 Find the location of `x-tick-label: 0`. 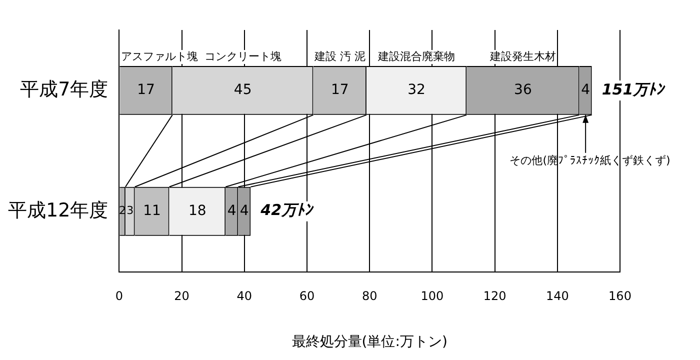

x-tick-label: 0 is located at coordinates (119, 296).